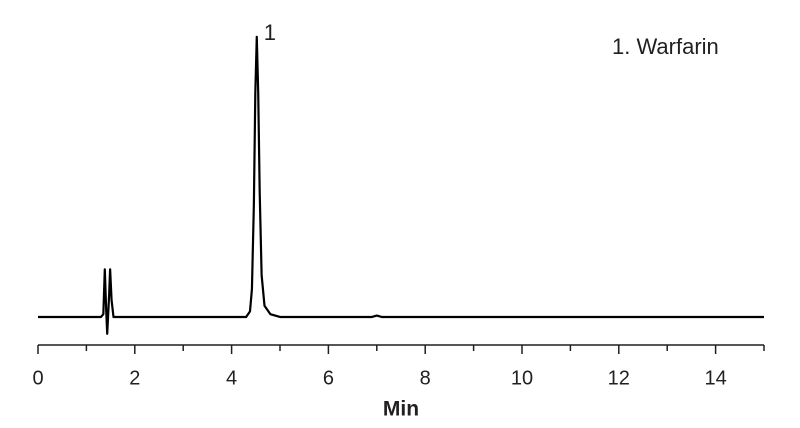  Describe the element at coordinates (37, 378) in the screenshot. I see `x-tick-label: 0` at that location.